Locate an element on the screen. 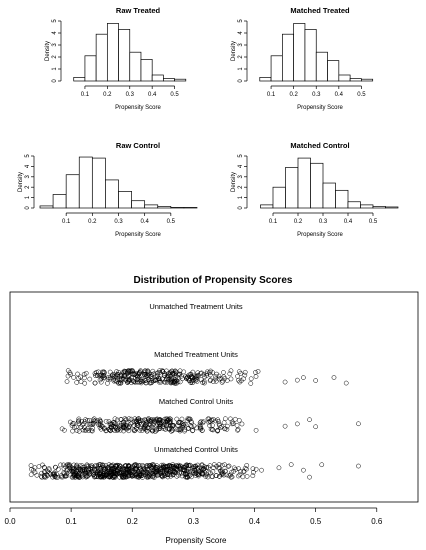 Image resolution: width=426 pixels, height=550 pixels. x-tick-label: 0.5 is located at coordinates (174, 95).